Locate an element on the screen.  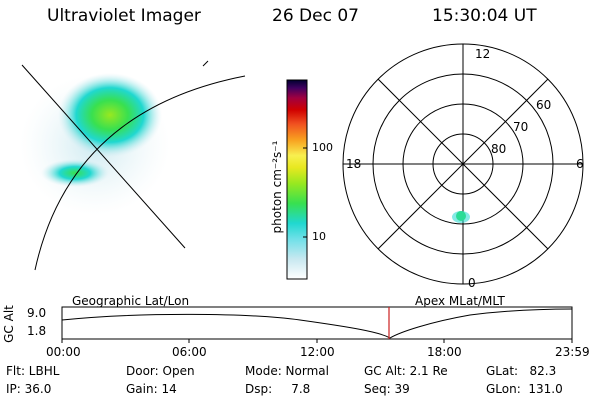
x-tick-label-2359: 23:59 is located at coordinates (572, 352).